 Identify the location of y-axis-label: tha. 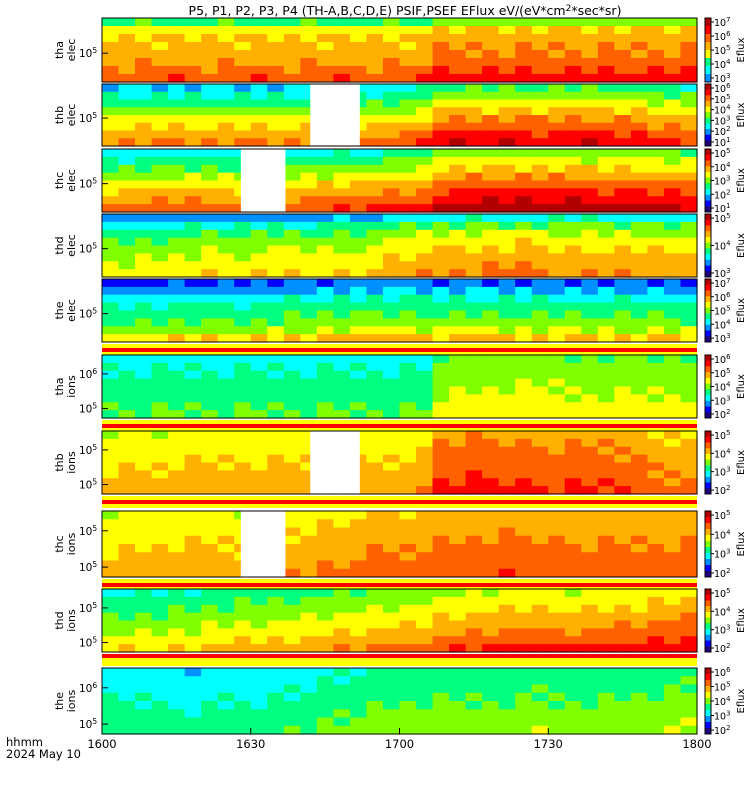
(59, 50).